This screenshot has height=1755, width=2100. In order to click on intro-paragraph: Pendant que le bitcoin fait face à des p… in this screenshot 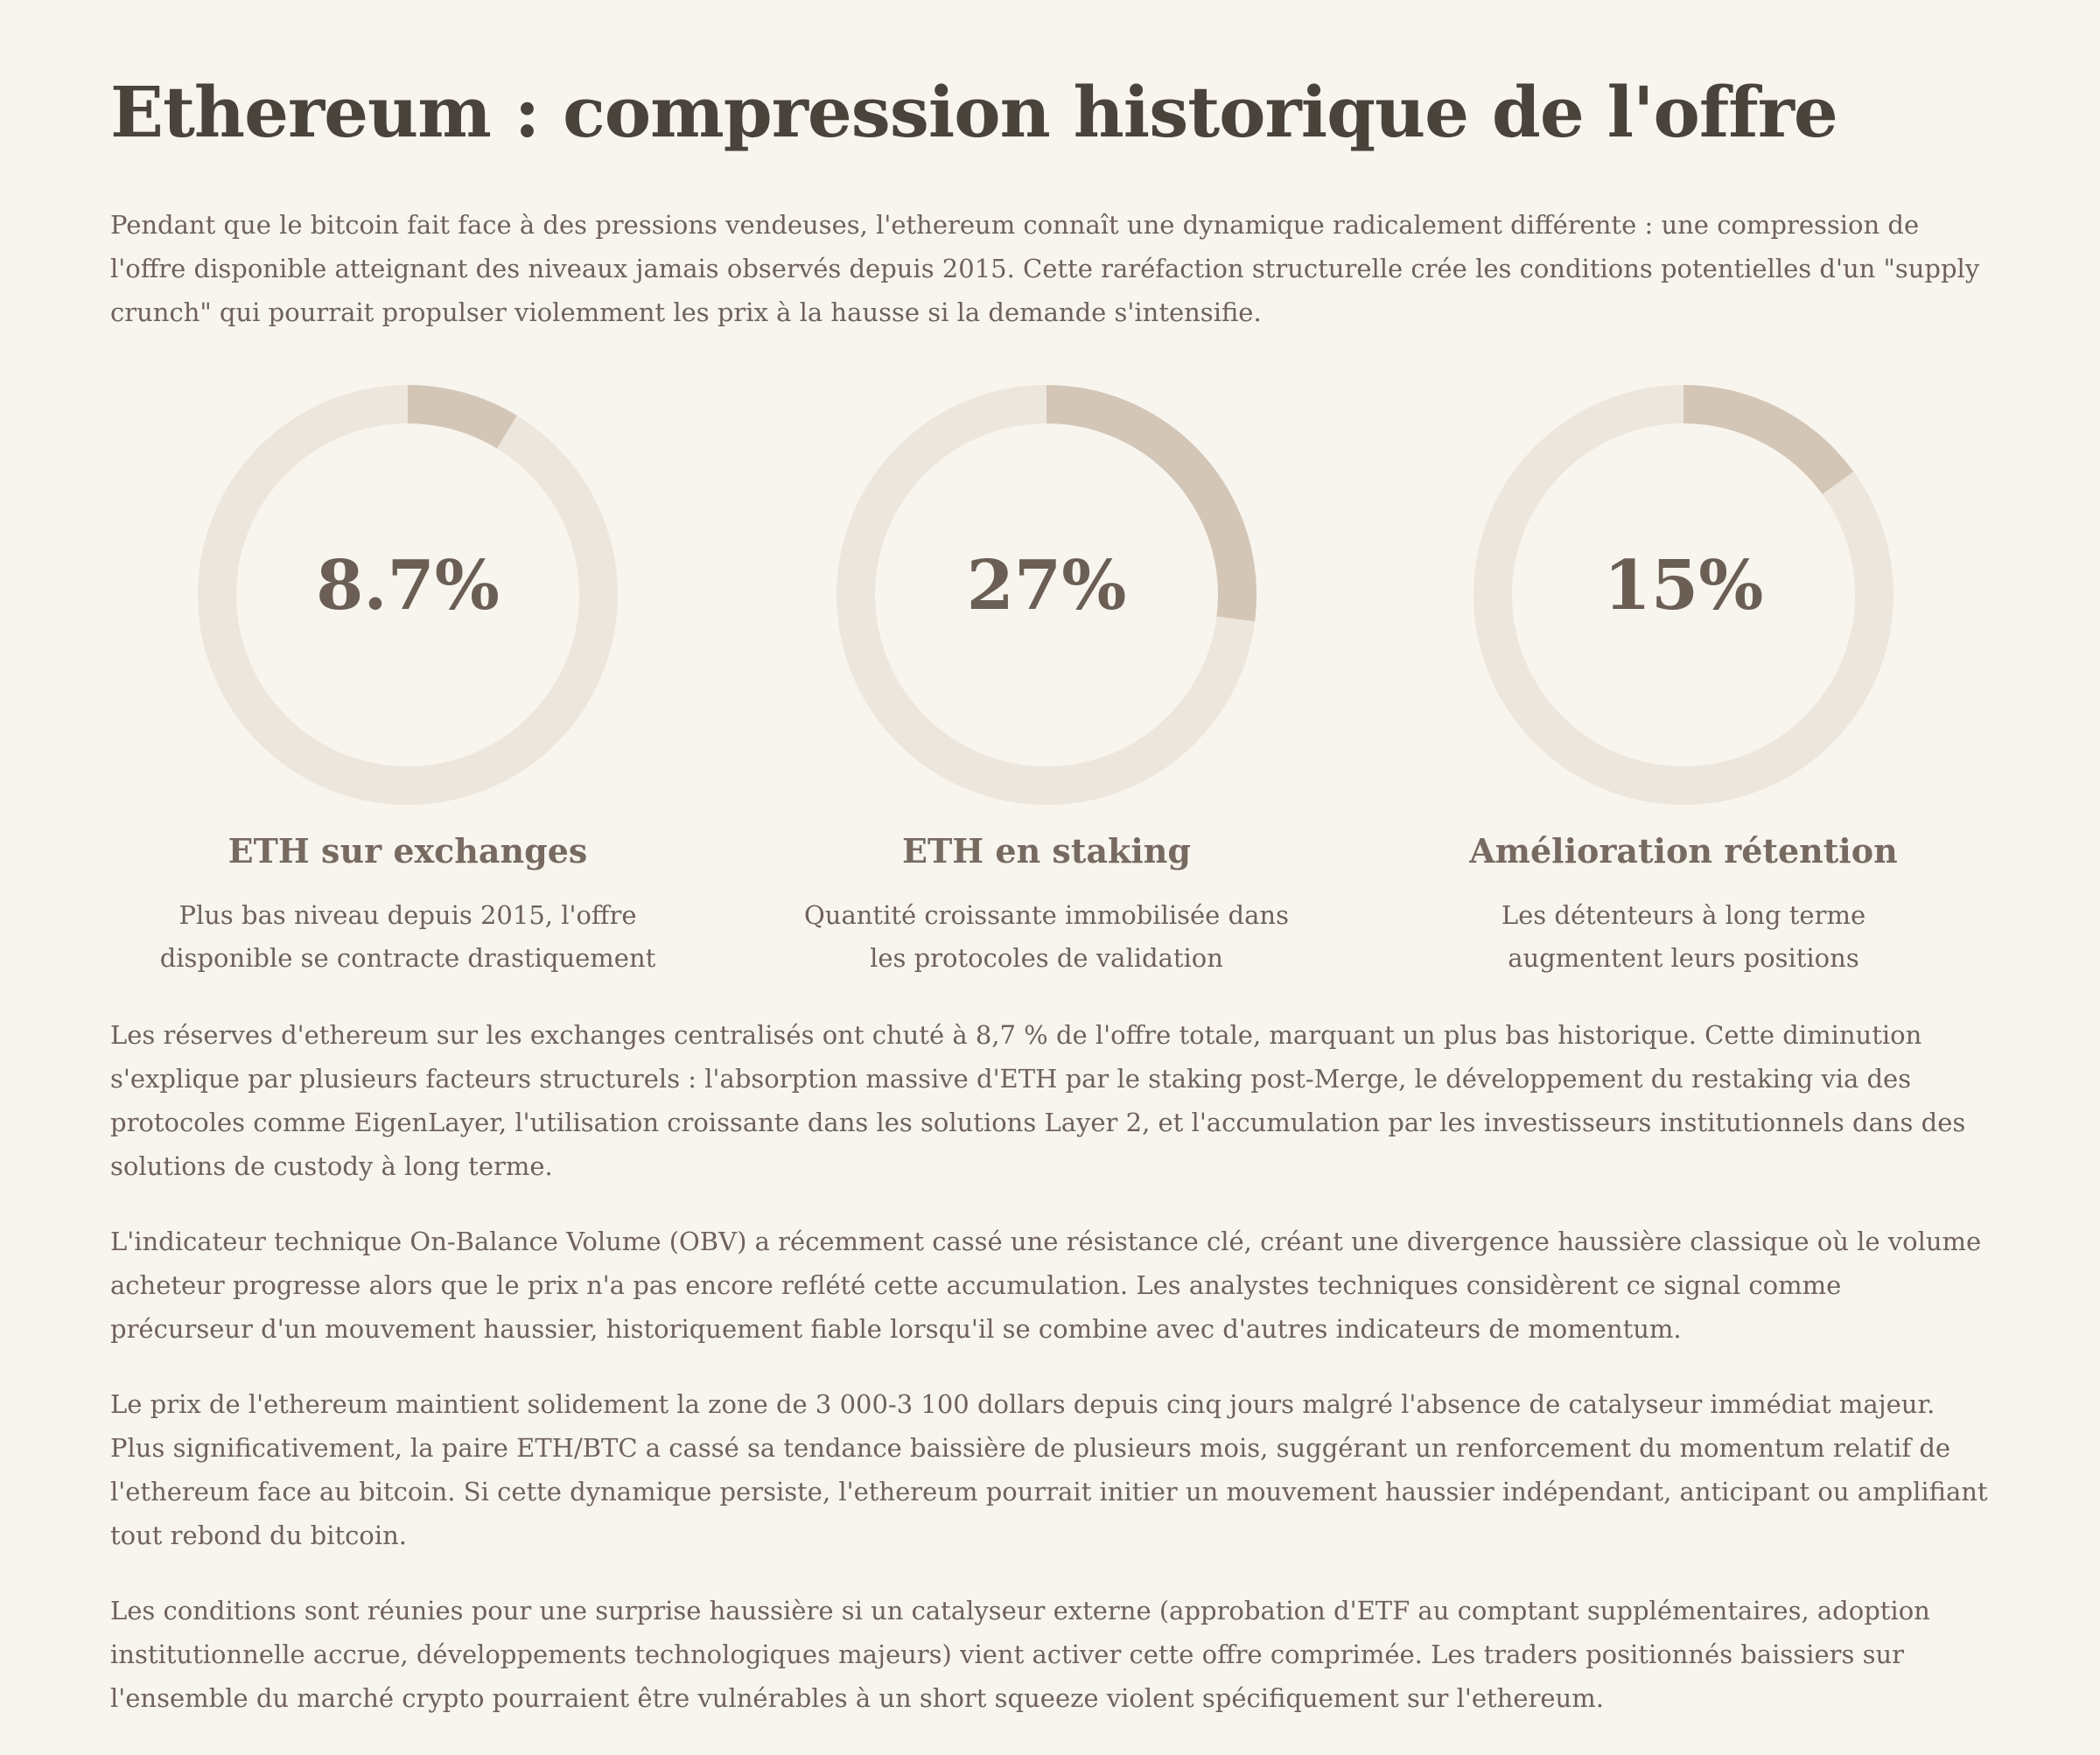, I will do `click(1045, 268)`.